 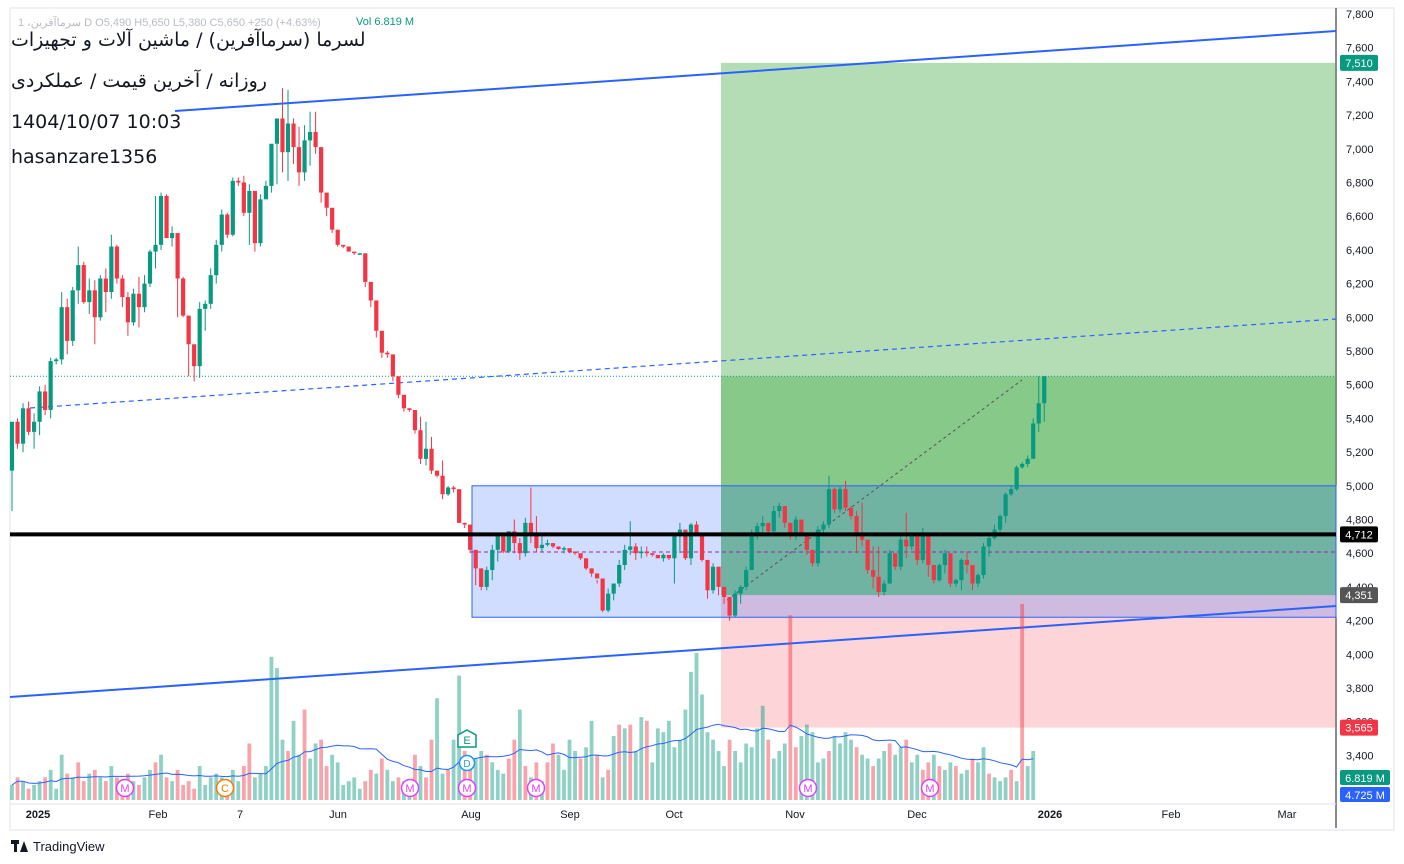 I want to click on earnings-marker-shape, so click(x=467, y=738).